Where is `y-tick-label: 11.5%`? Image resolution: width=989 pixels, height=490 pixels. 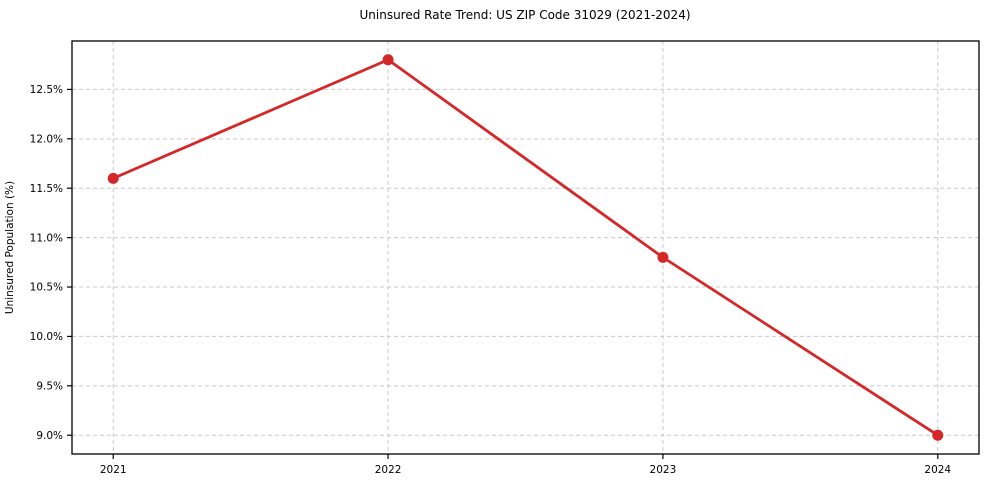 y-tick-label: 11.5% is located at coordinates (46, 189).